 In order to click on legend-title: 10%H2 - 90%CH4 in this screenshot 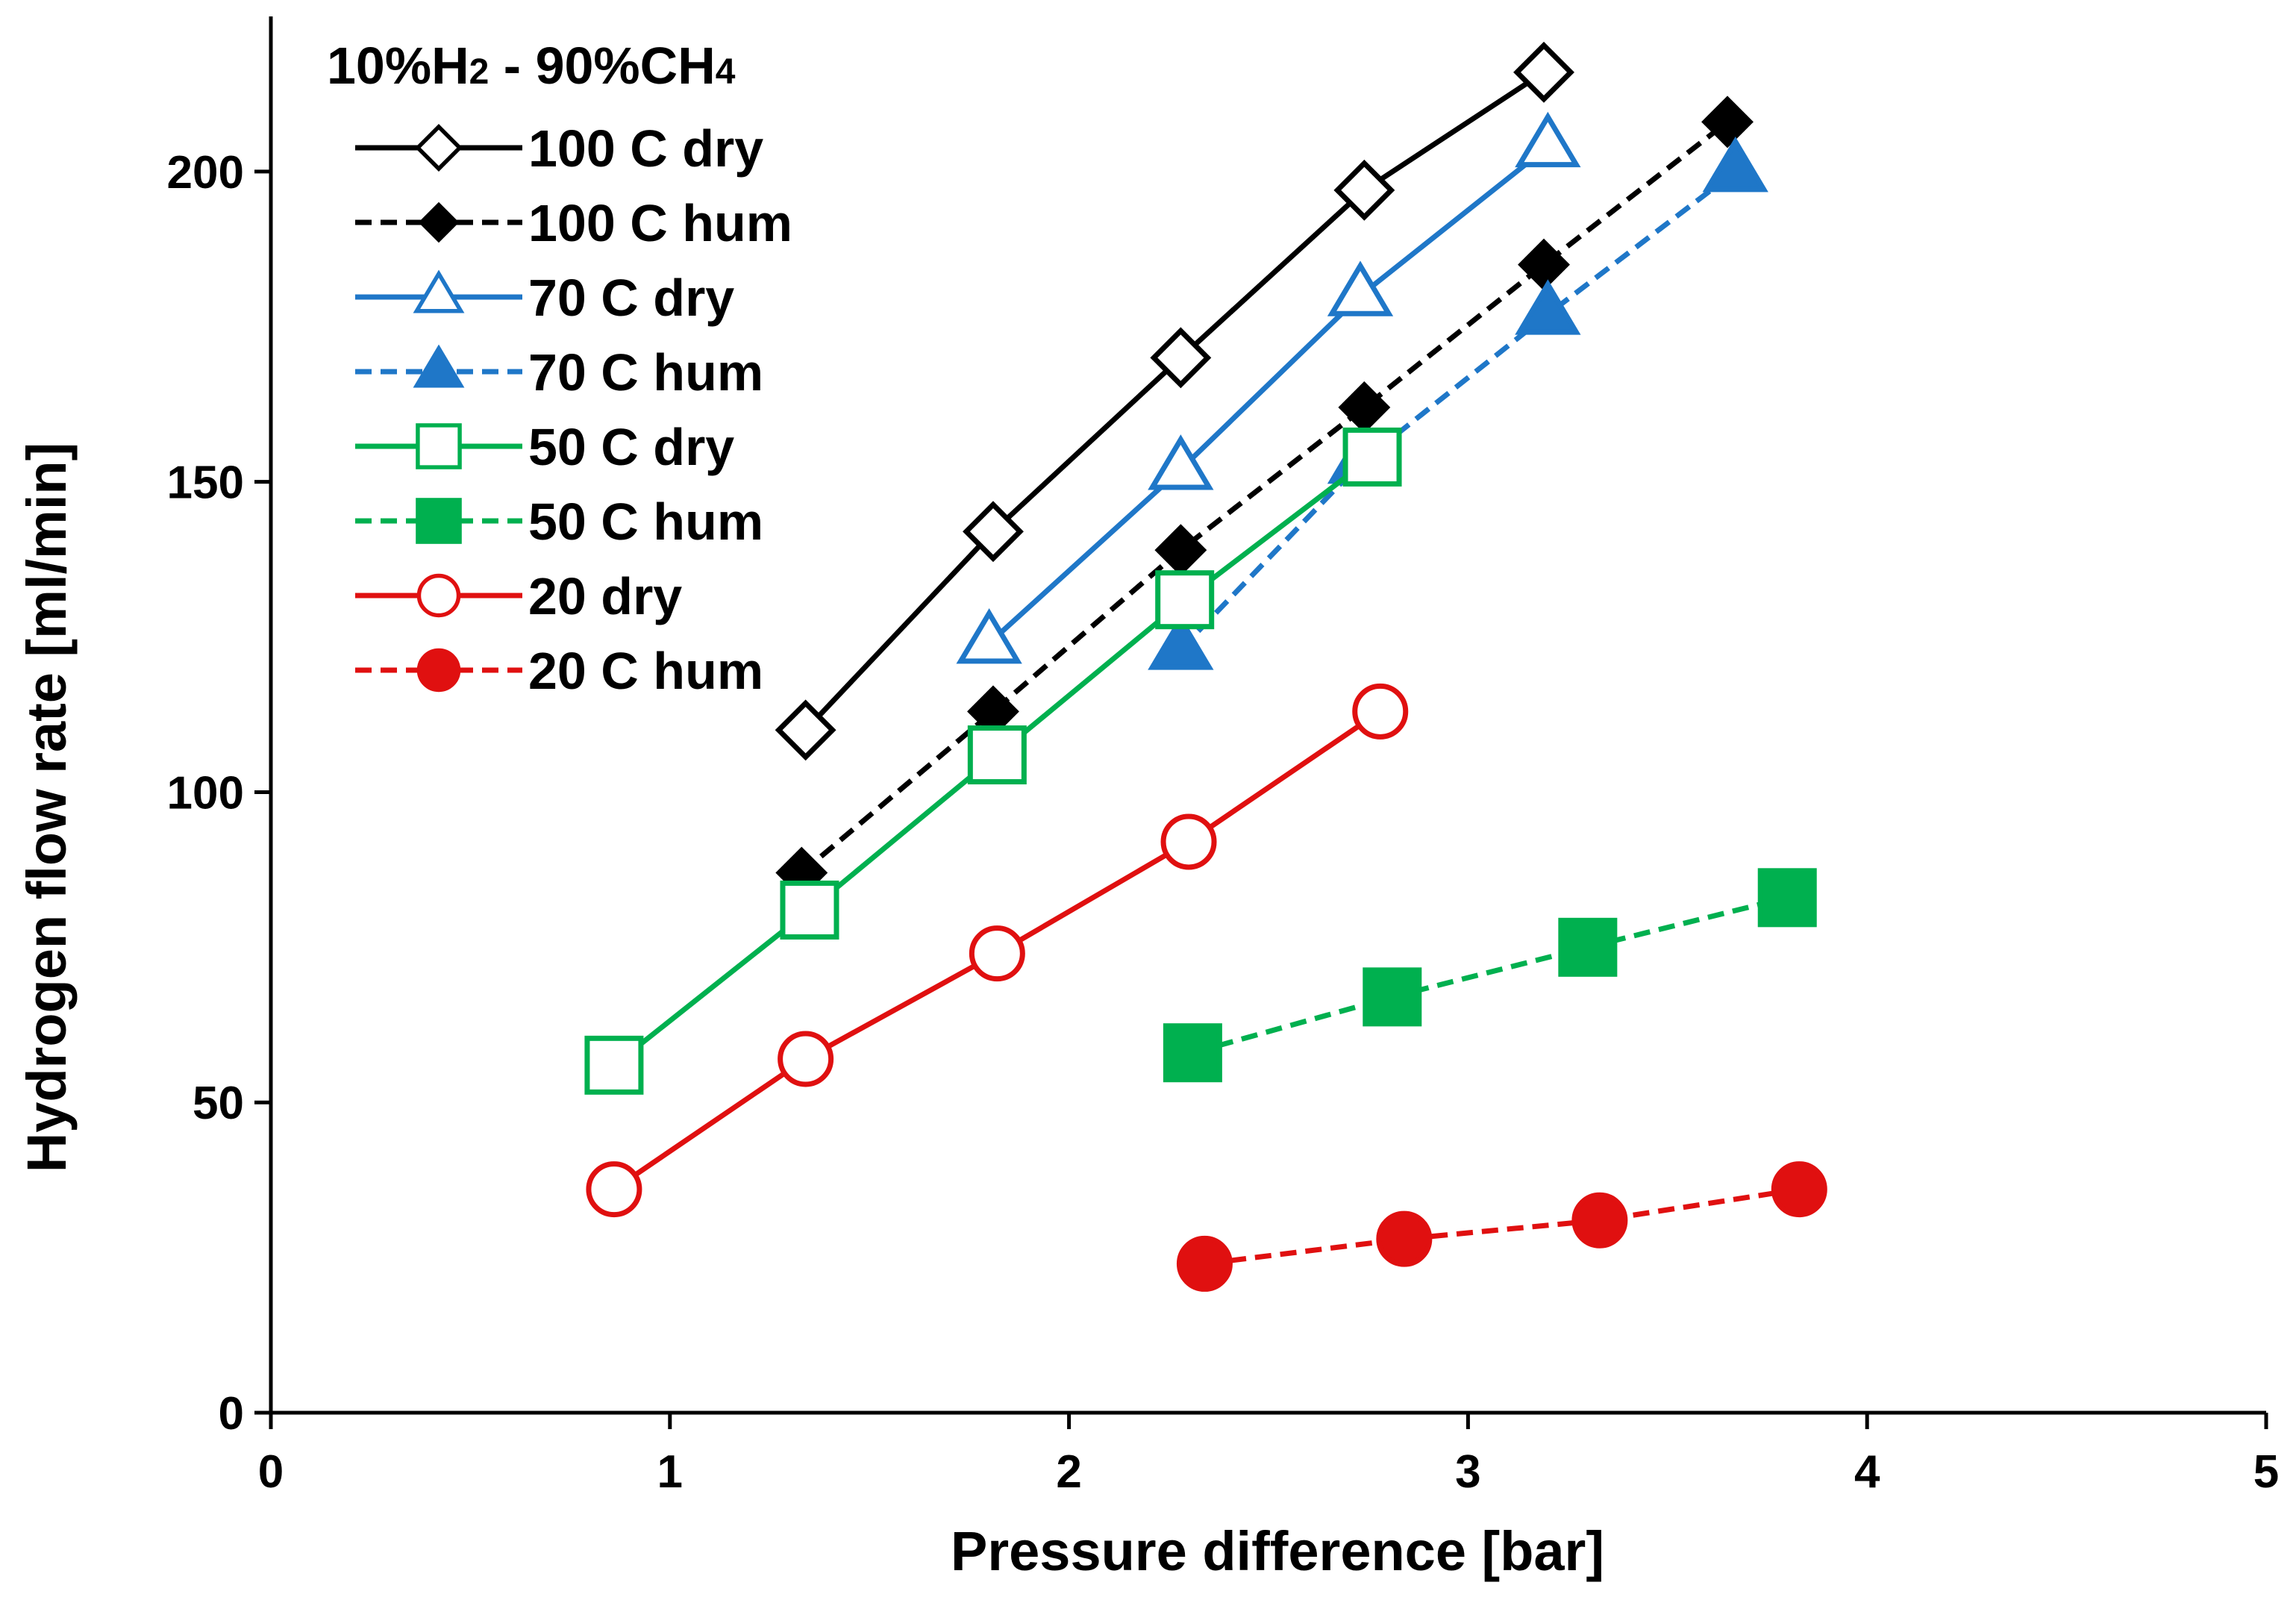, I will do `click(531, 66)`.